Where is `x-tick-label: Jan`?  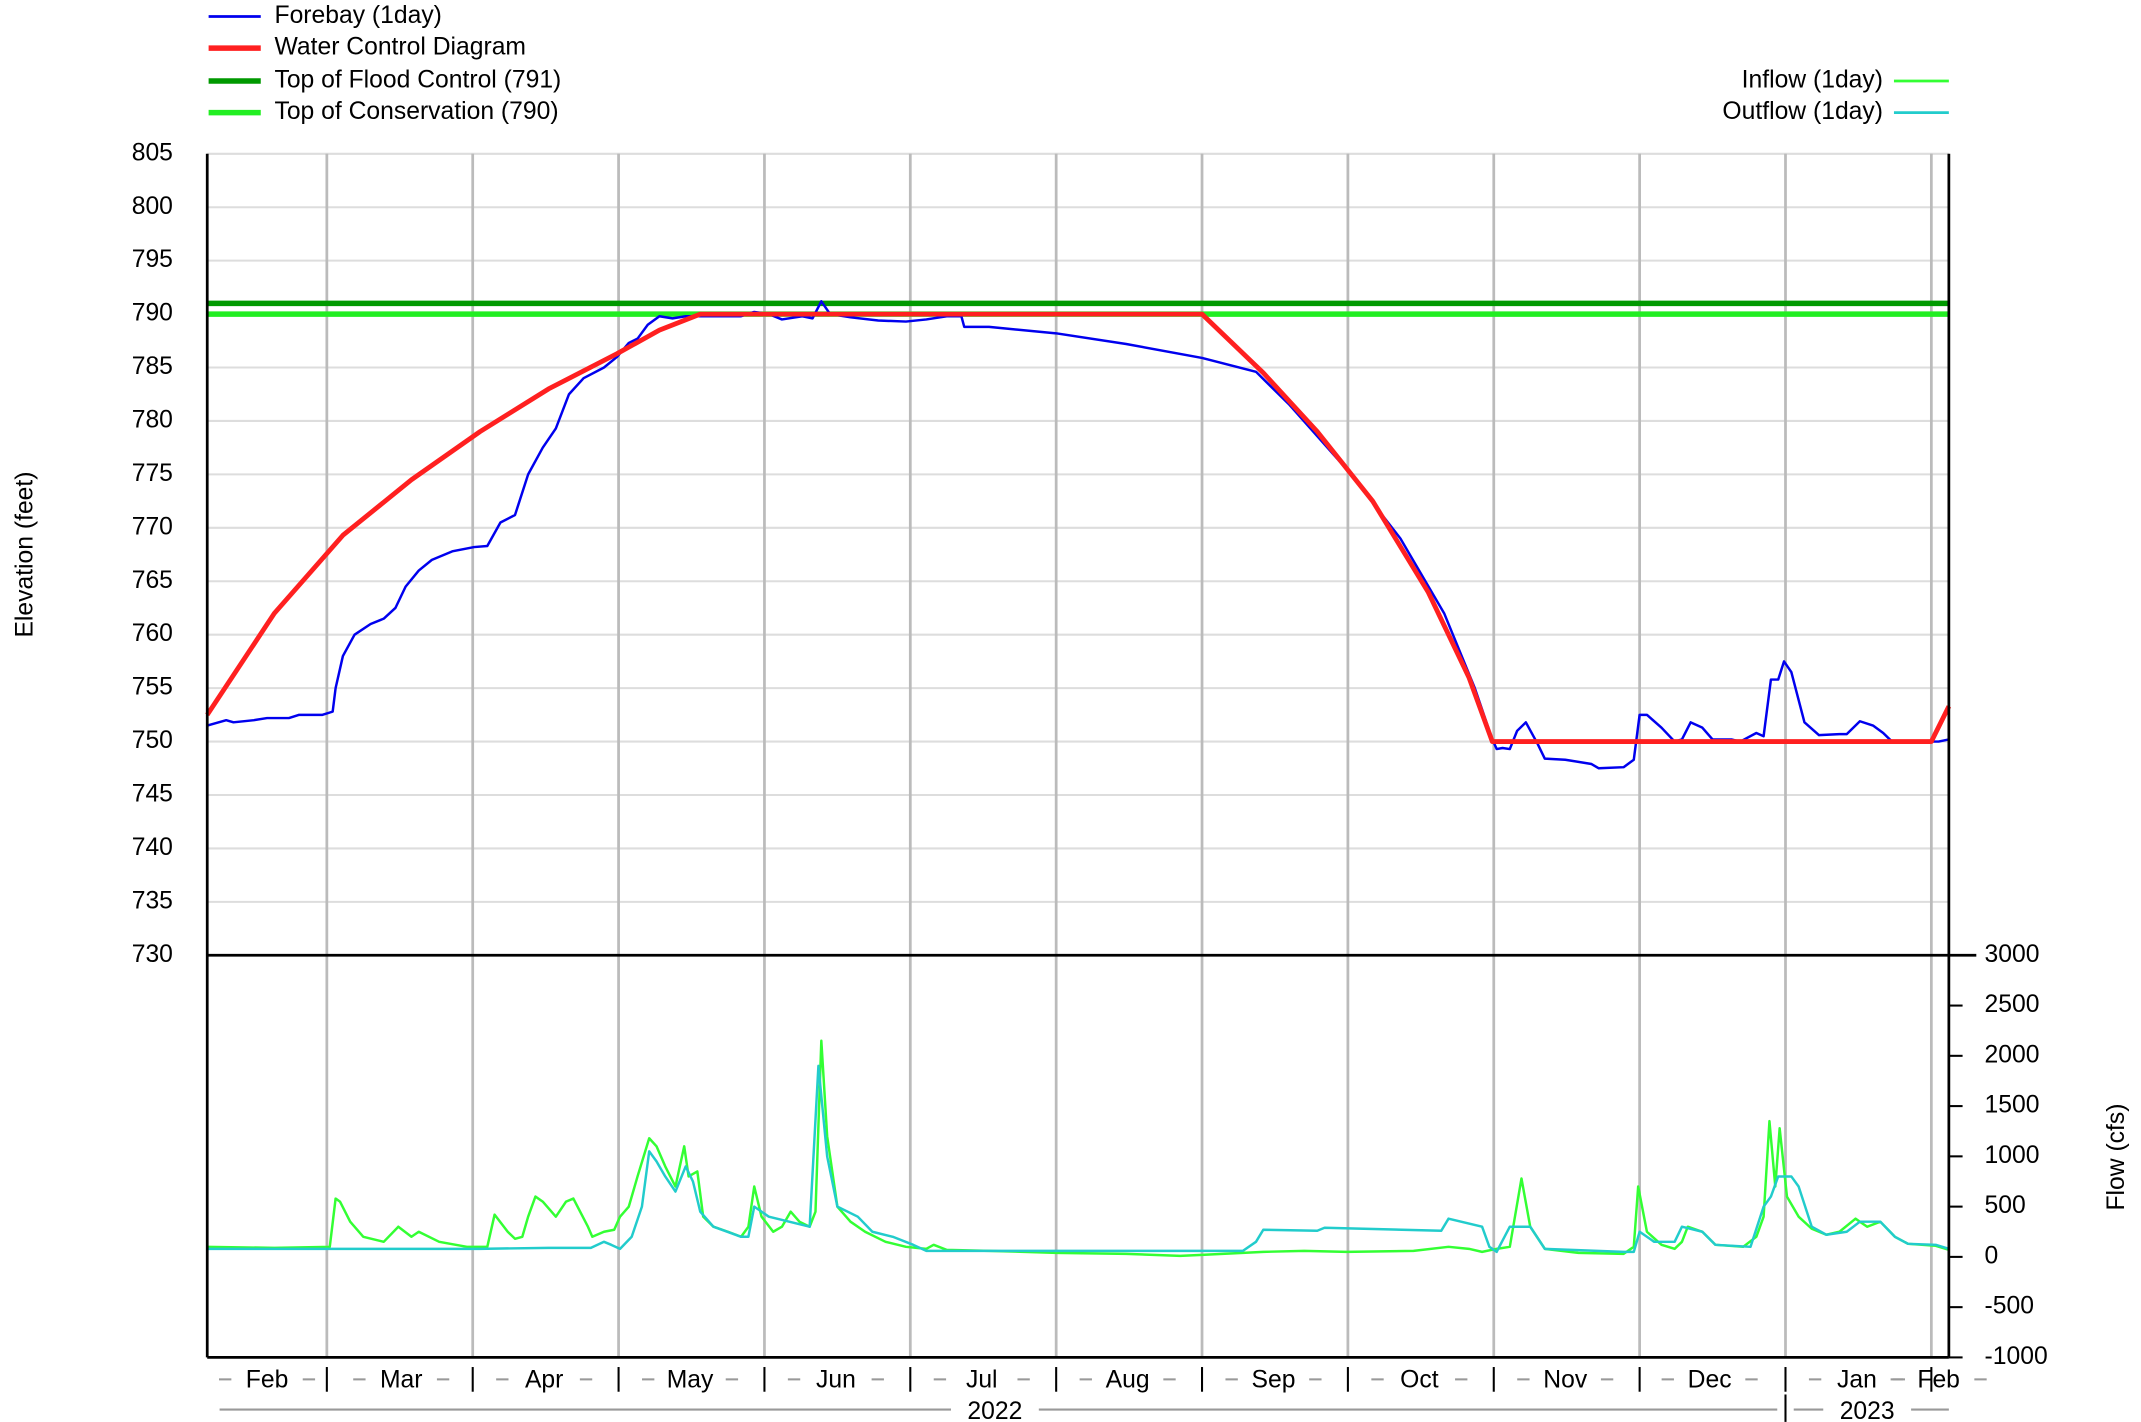
x-tick-label: Jan is located at coordinates (1857, 1379).